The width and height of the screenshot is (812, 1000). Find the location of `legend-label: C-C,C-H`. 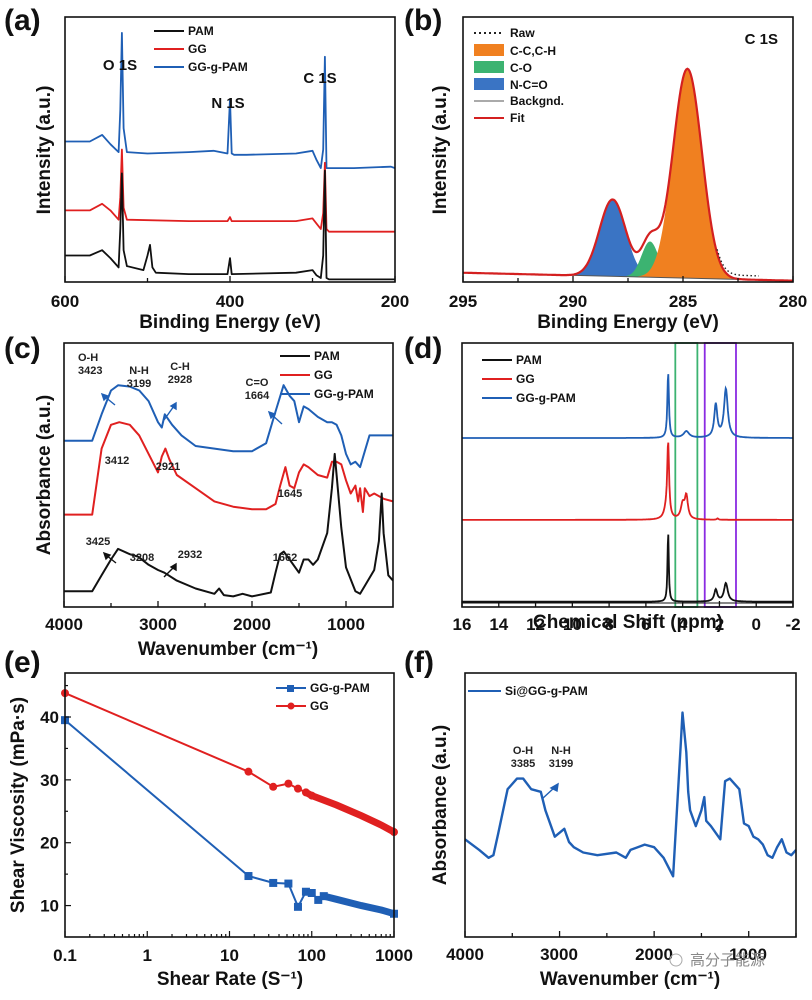

legend-label: C-C,C-H is located at coordinates (533, 51).